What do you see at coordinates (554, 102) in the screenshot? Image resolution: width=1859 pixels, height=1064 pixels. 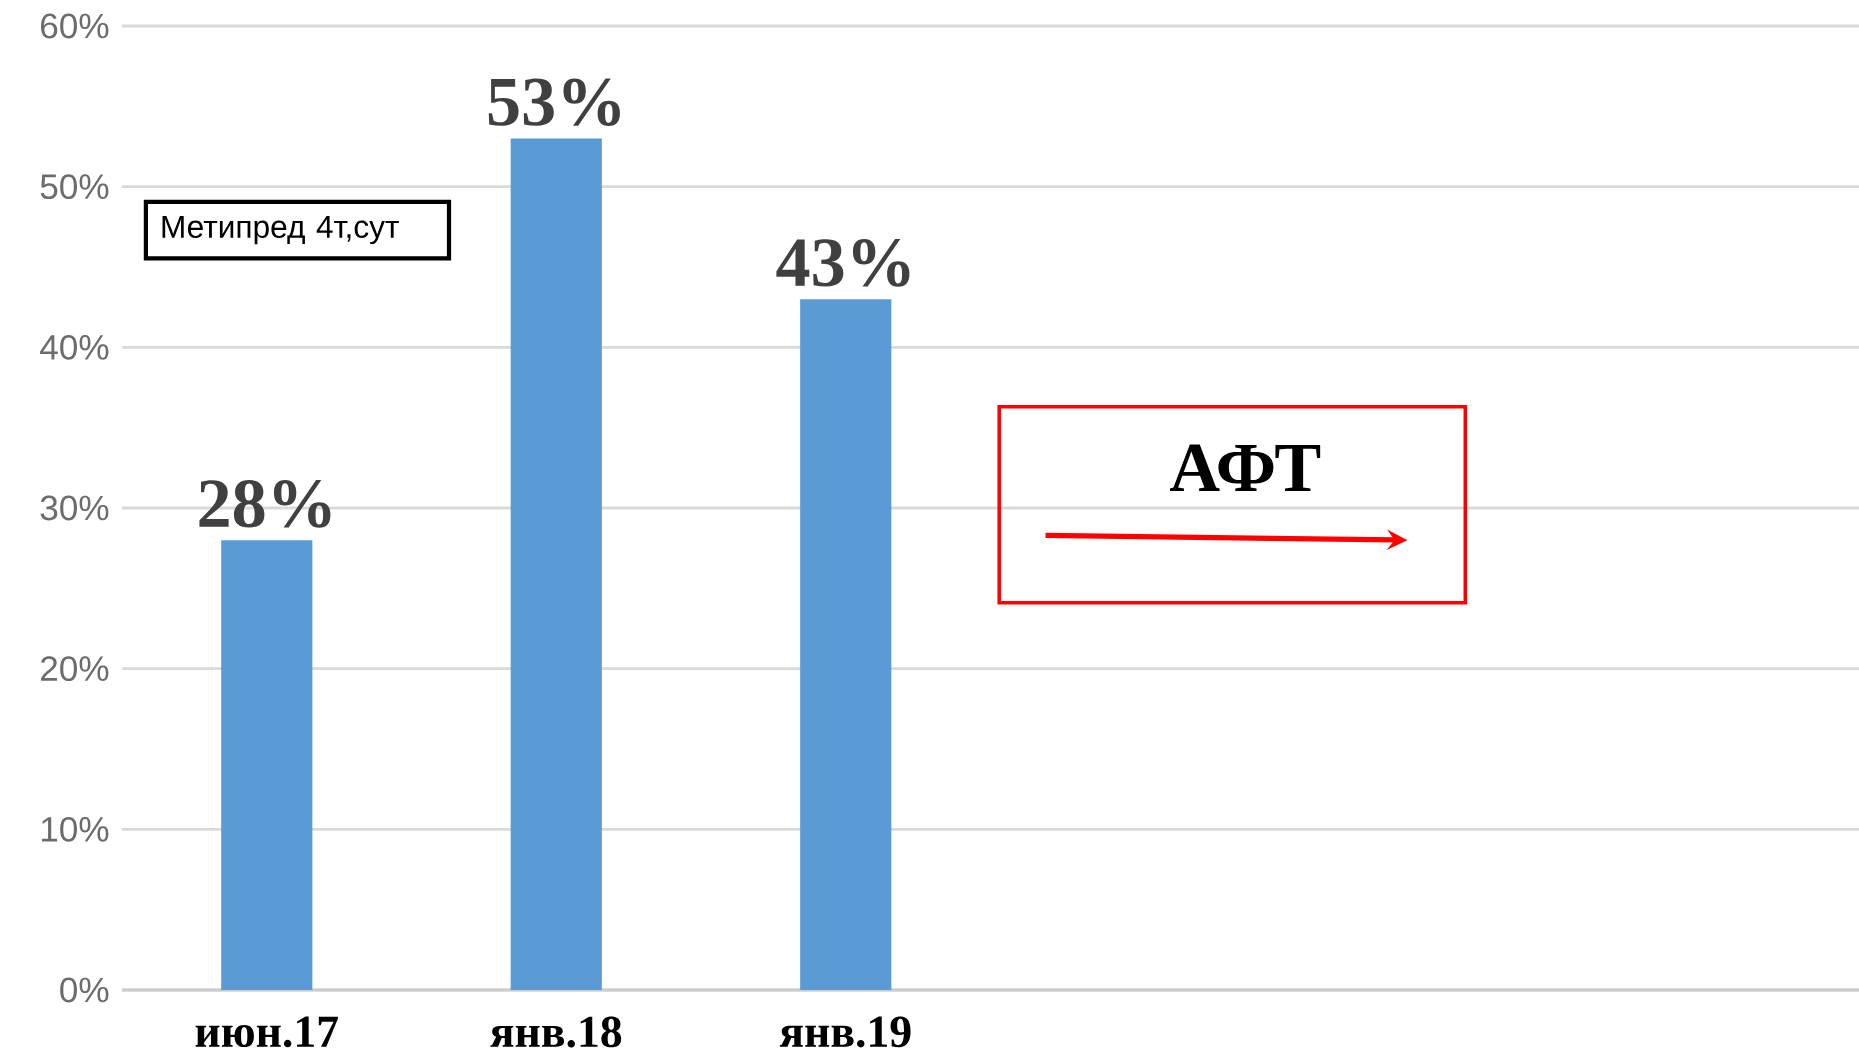 I see `data-label: 53%` at bounding box center [554, 102].